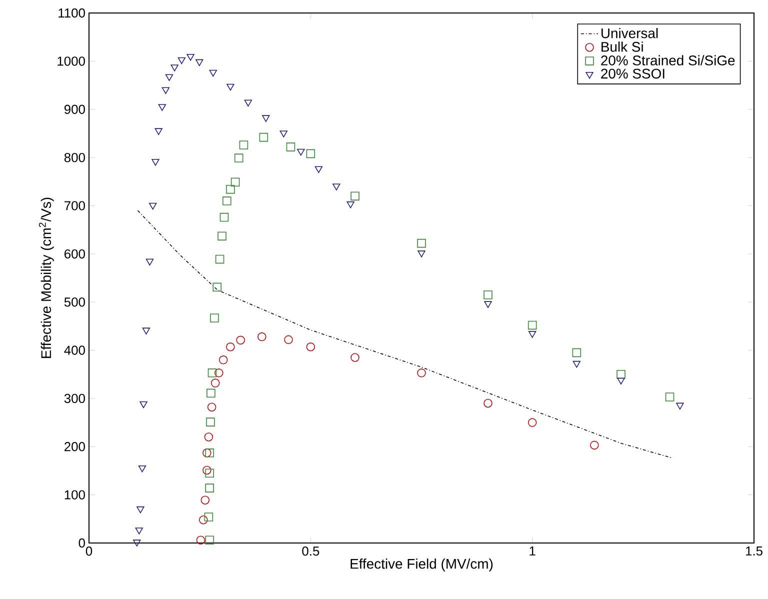 The height and width of the screenshot is (599, 768). I want to click on y-tick-label: 400, so click(74, 350).